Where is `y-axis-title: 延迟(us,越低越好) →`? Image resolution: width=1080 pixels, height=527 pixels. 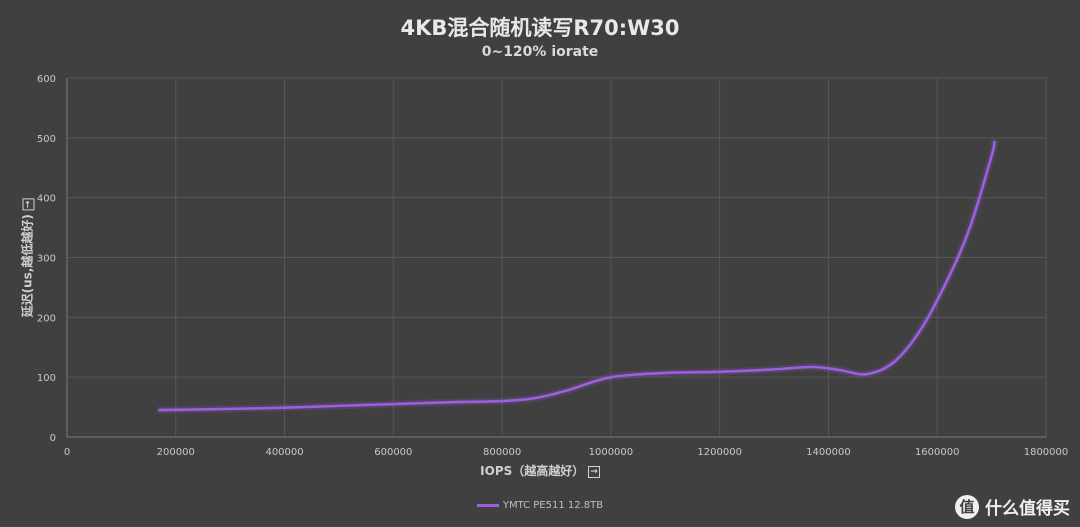
y-axis-title: 延迟(us,越低越好) → is located at coordinates (27, 258).